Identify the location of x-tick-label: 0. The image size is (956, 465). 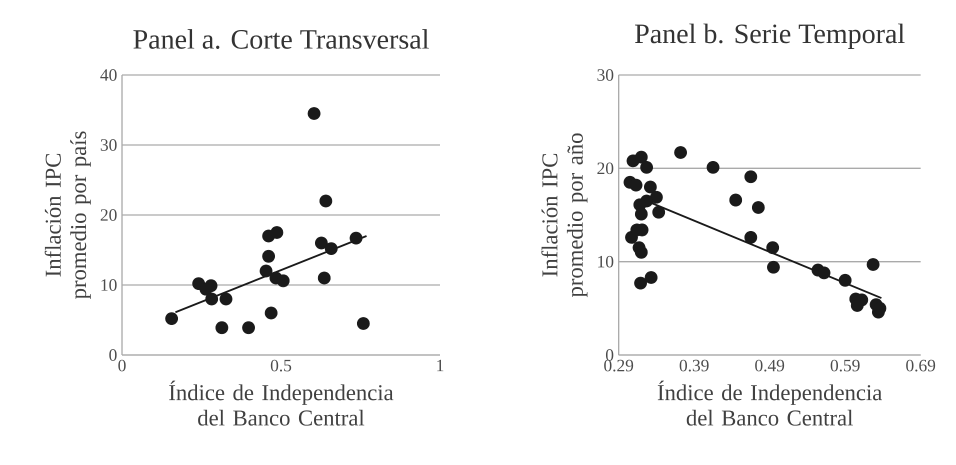
(122, 366).